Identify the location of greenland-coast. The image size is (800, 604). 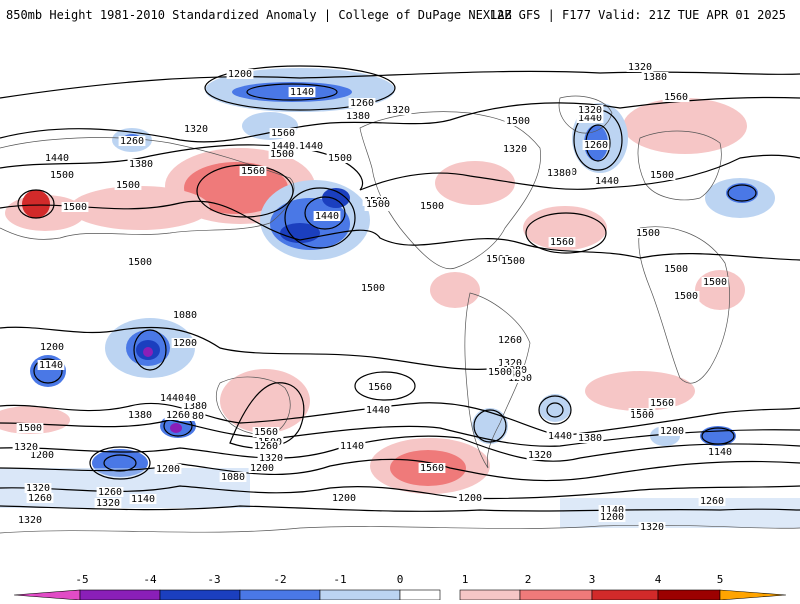
(585, 114).